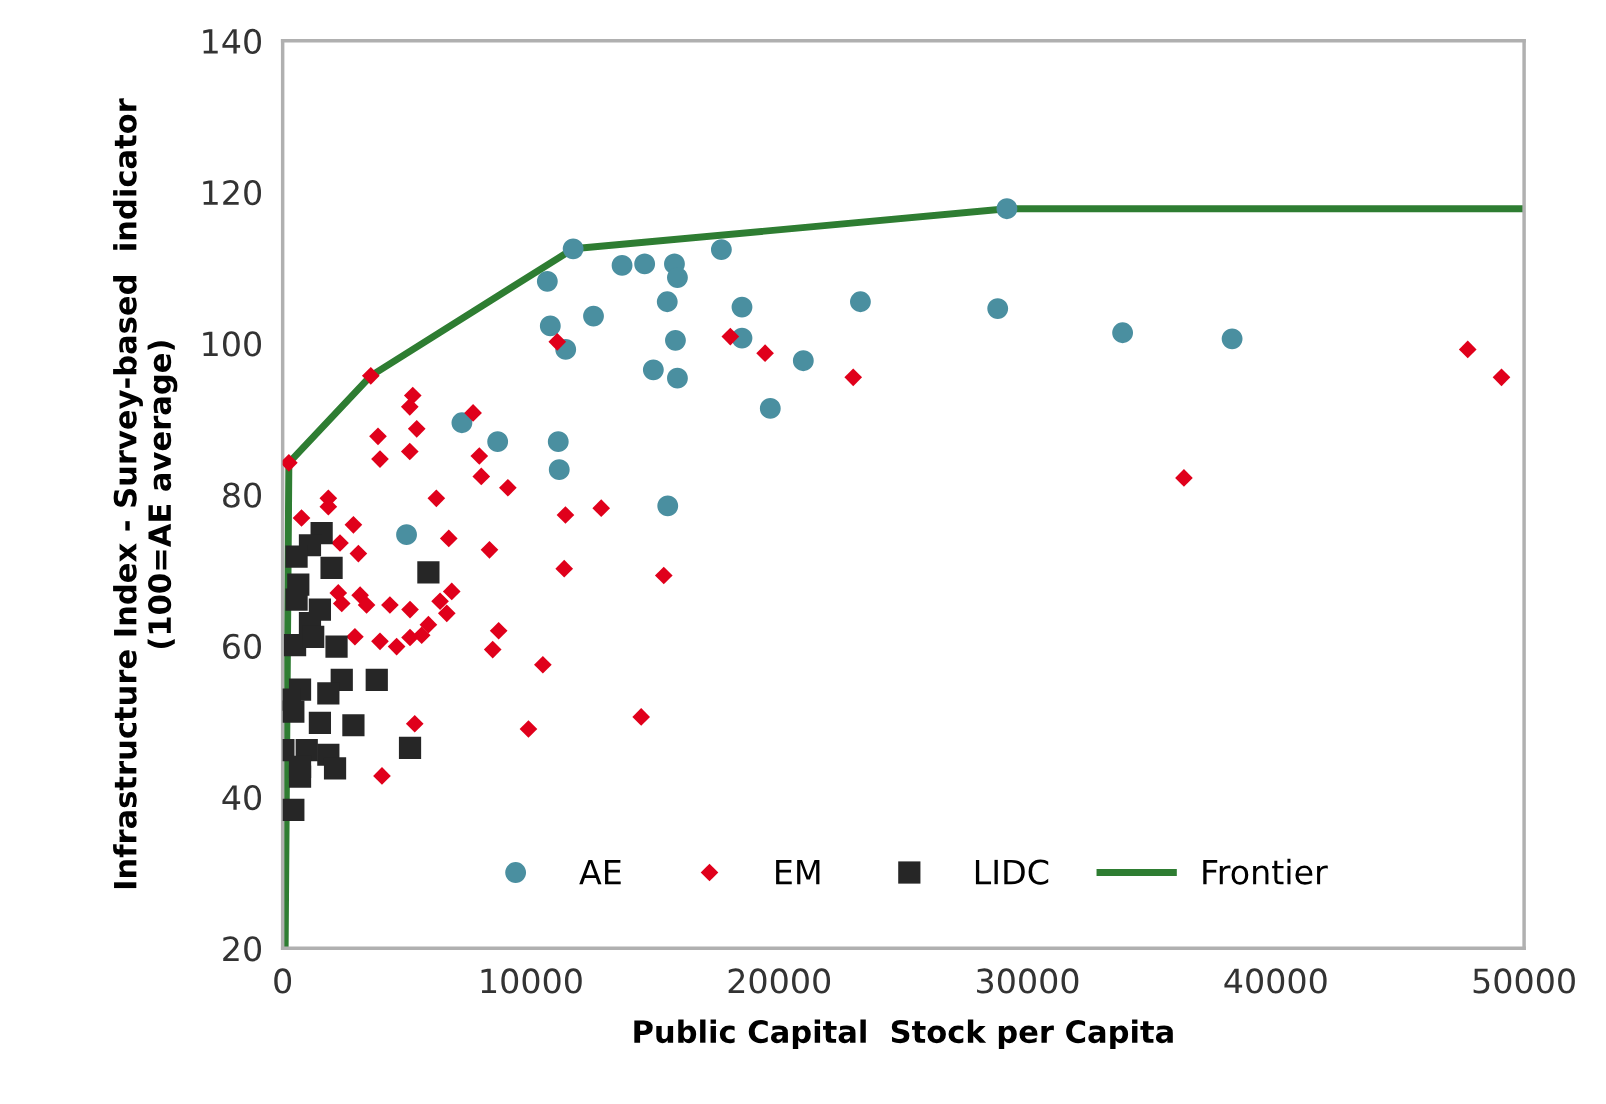 The image size is (1606, 1104). Describe the element at coordinates (242, 495) in the screenshot. I see `y-tick-label: 80` at that location.